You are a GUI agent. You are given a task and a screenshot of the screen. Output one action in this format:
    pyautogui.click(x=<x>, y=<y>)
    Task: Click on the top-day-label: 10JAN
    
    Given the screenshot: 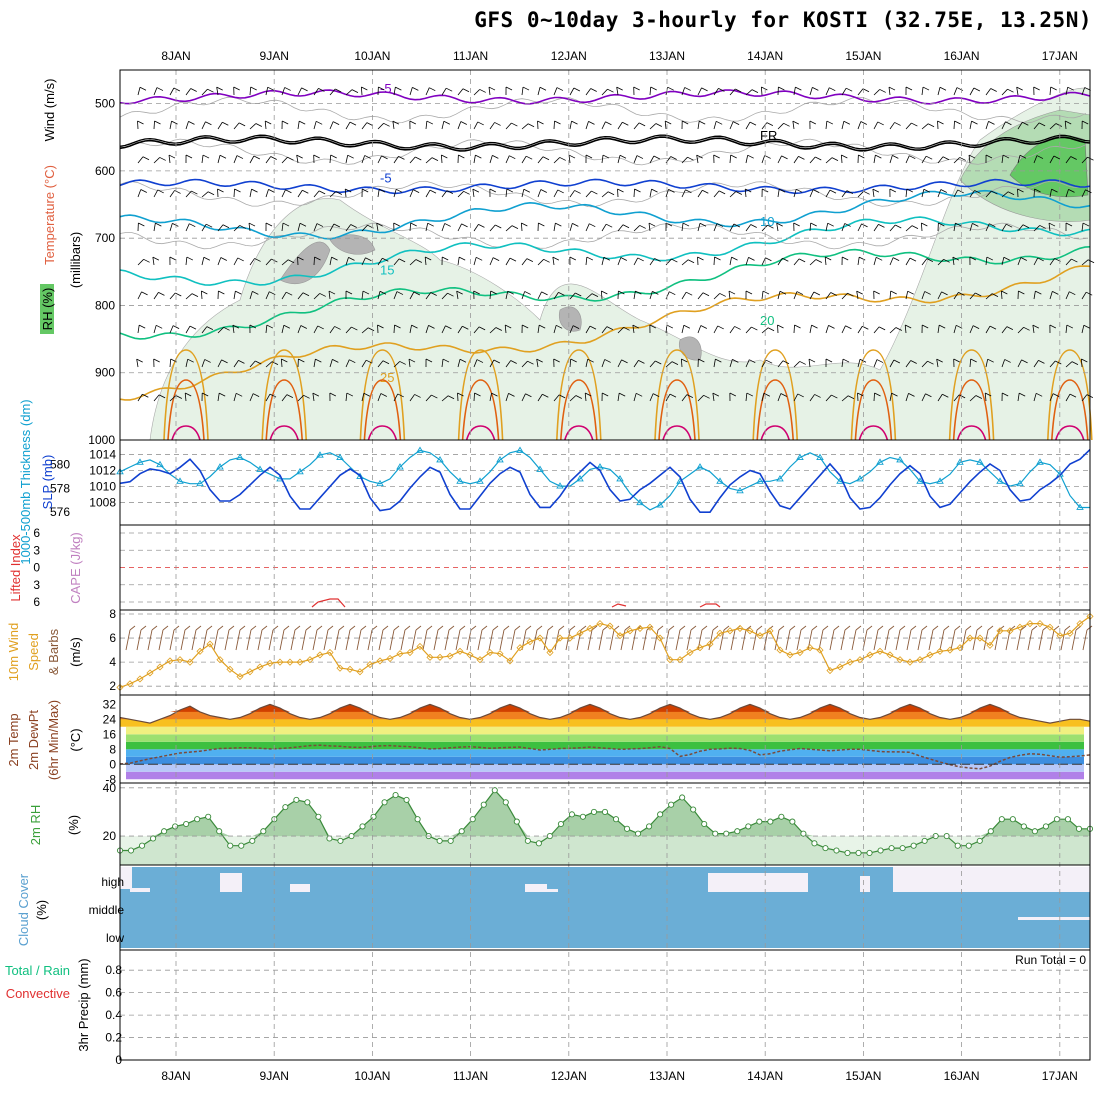 What is the action you would take?
    pyautogui.click(x=372, y=56)
    